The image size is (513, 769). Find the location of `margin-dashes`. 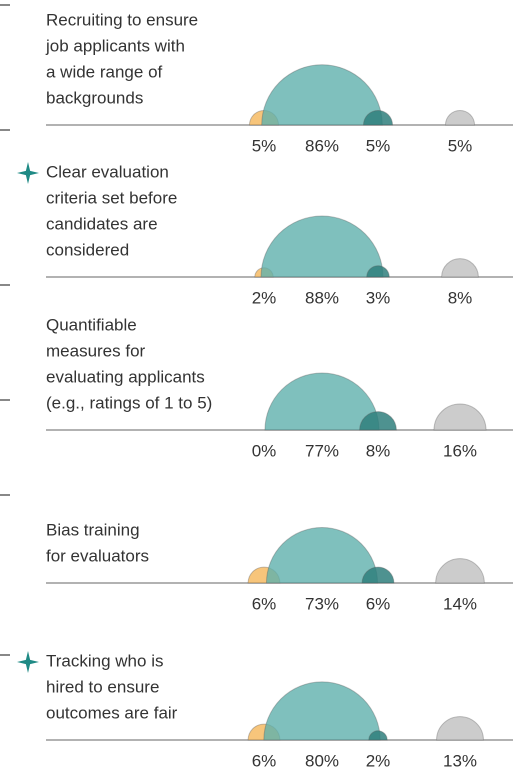

margin-dashes is located at coordinates (5, 330).